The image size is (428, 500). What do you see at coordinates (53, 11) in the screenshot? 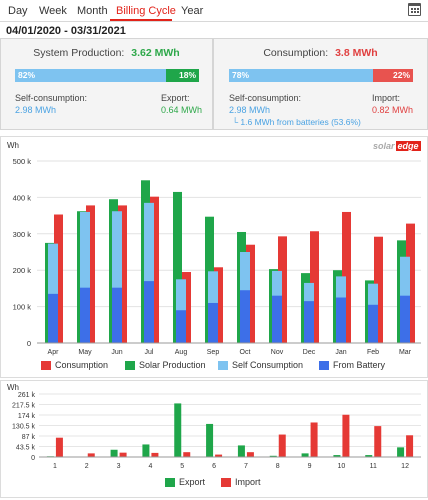
I see `tab-week: Week` at bounding box center [53, 11].